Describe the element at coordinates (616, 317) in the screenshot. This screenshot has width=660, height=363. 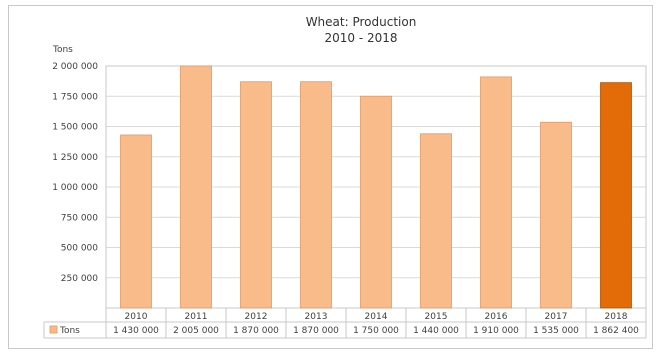
I see `category-label-2018: 2018` at that location.